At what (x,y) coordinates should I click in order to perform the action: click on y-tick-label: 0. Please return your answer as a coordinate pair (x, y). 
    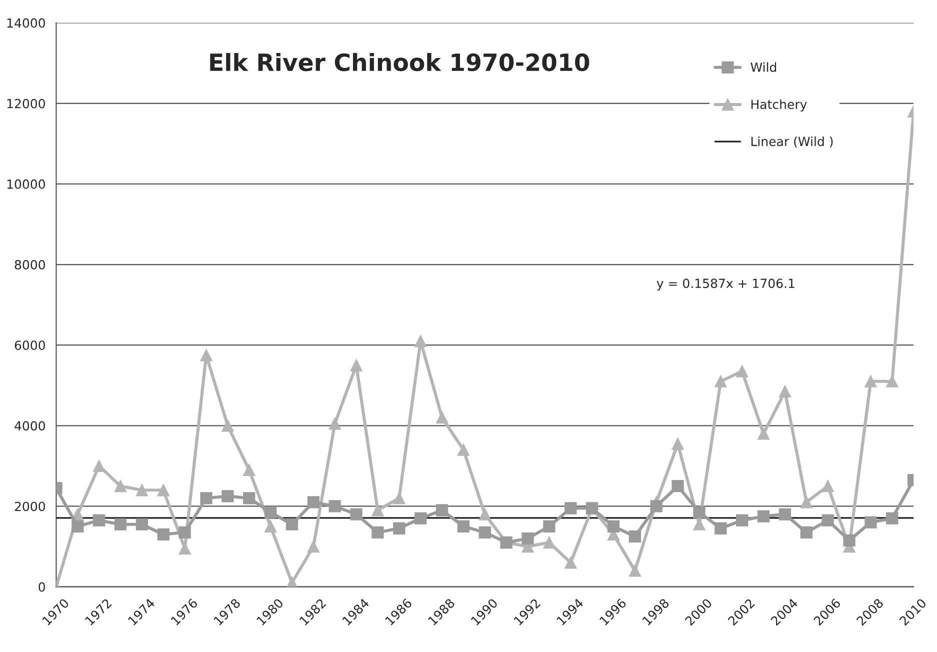
    Looking at the image, I should click on (41, 587).